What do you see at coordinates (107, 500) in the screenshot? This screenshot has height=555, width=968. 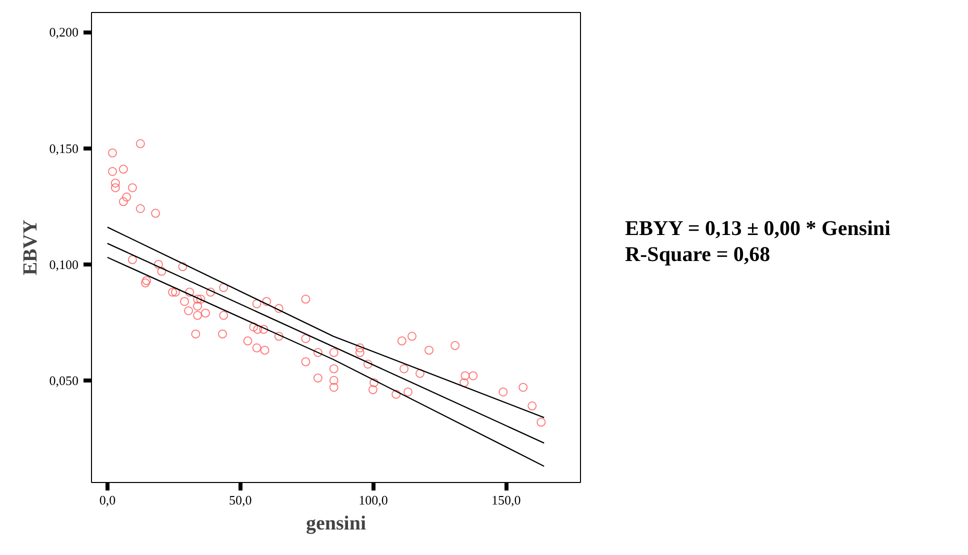 I see `x-tick-label: 0,0` at bounding box center [107, 500].